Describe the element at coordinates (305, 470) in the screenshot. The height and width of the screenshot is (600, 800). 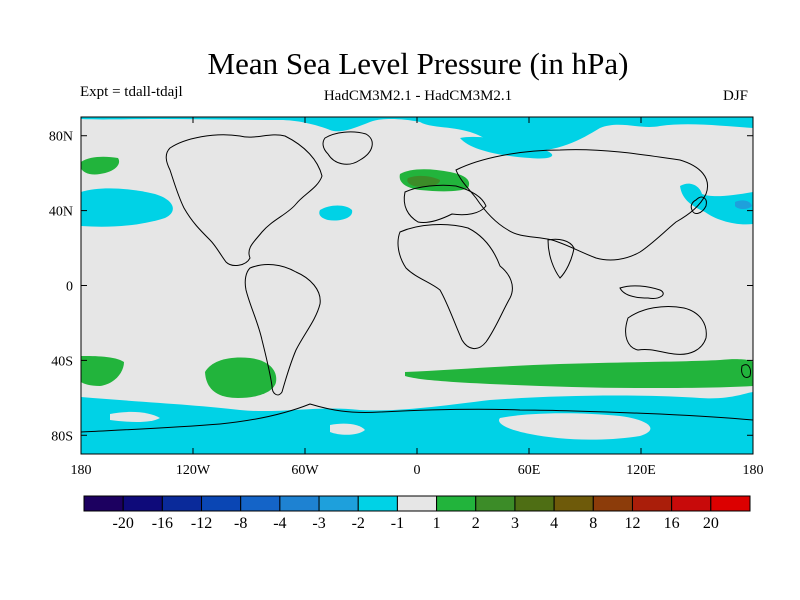
I see `x-tick-label: 60W` at that location.